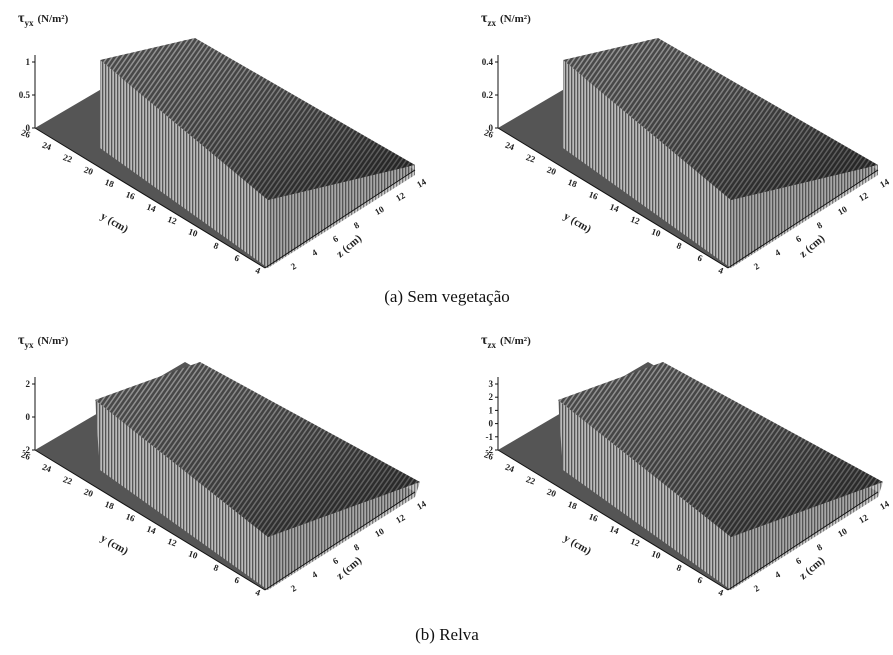  Describe the element at coordinates (488, 95) in the screenshot. I see `z-tick-label: 0.2` at that location.